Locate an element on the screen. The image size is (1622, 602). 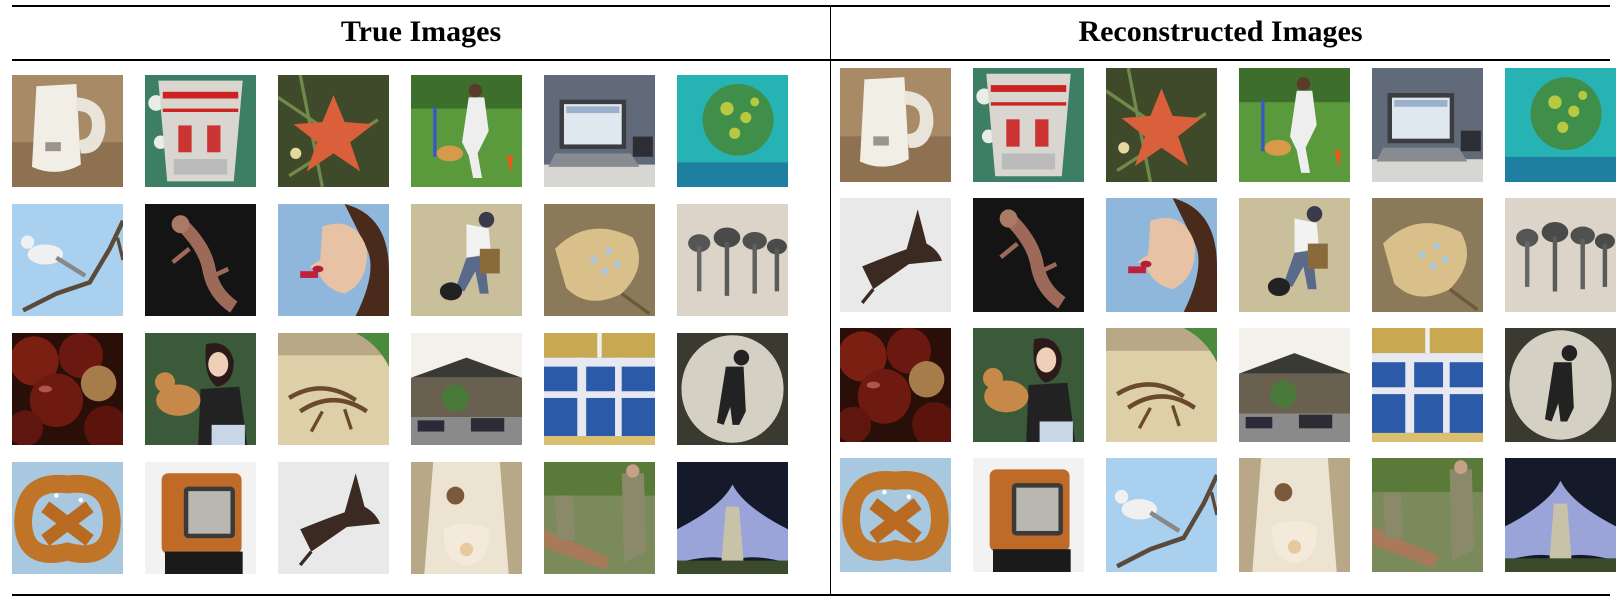
reconstructed-images-heading: Reconstructed Images is located at coordinates (1220, 31).